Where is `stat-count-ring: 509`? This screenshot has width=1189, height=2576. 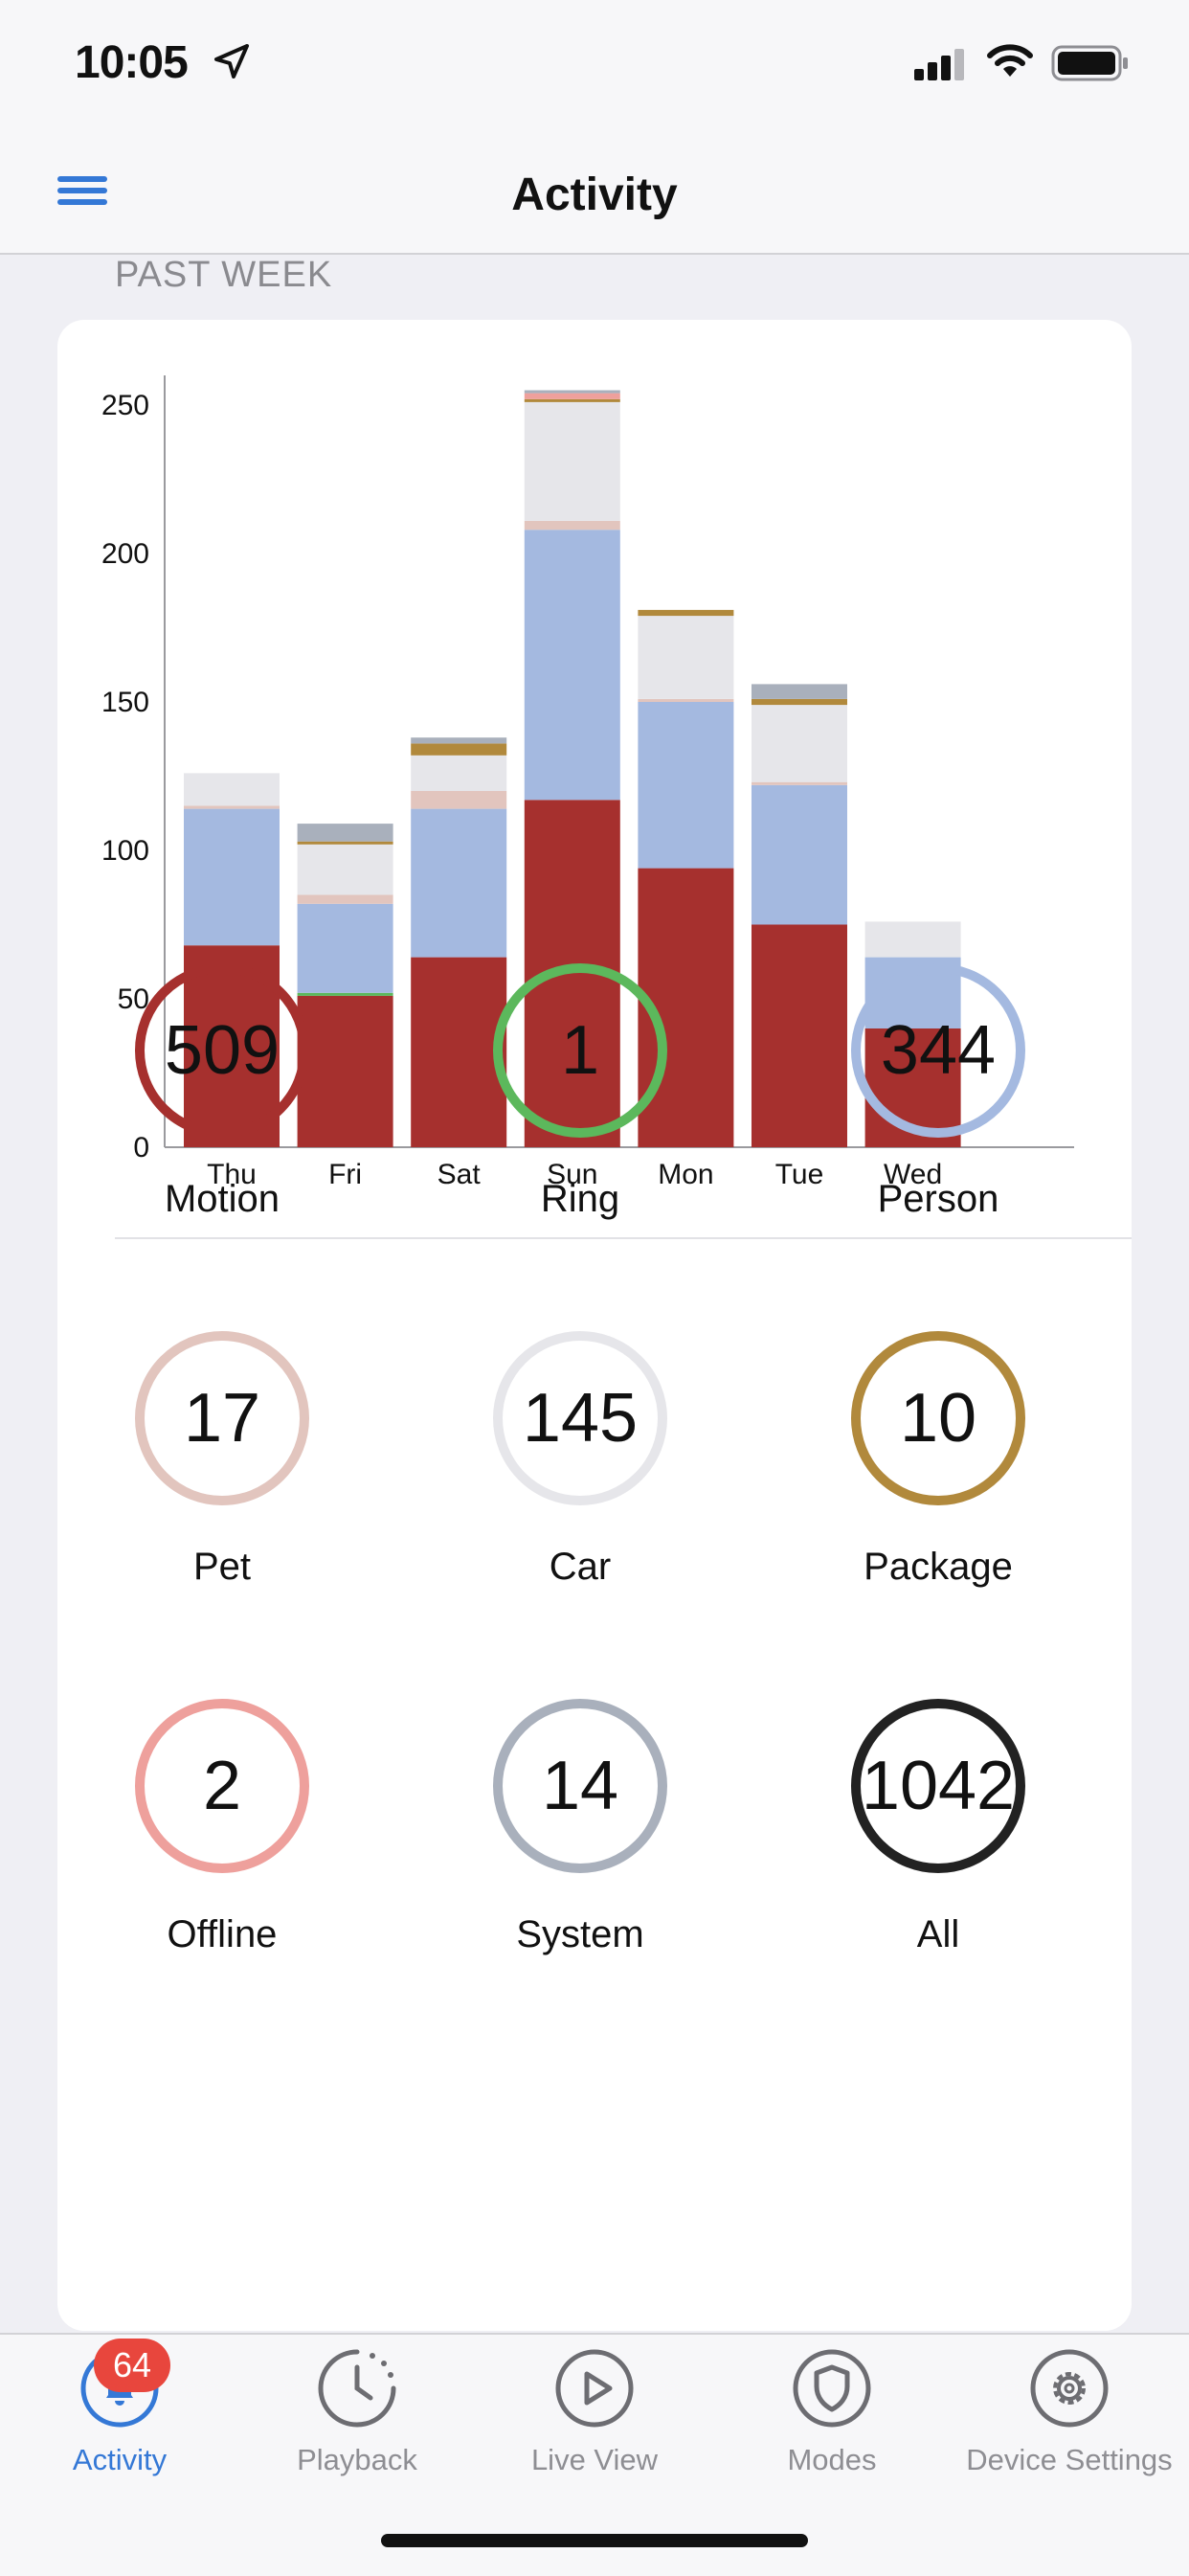
stat-count-ring: 509 is located at coordinates (222, 1050).